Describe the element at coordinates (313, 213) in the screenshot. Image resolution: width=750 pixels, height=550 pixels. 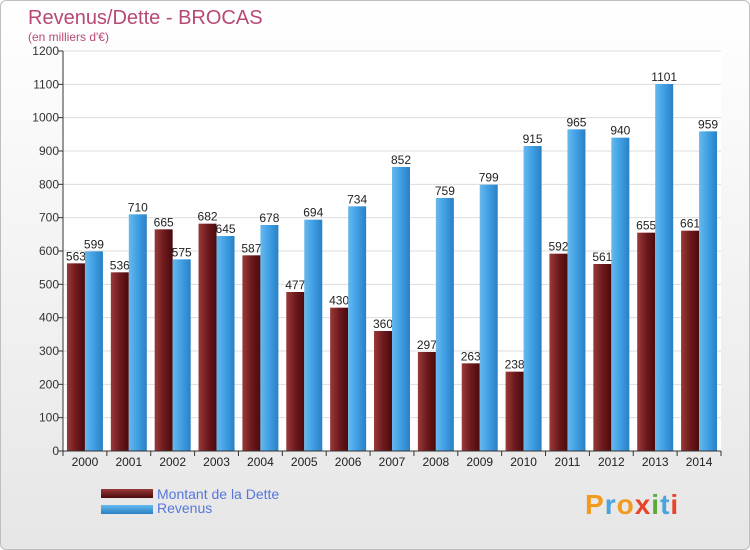
I see `data-label: 694` at that location.